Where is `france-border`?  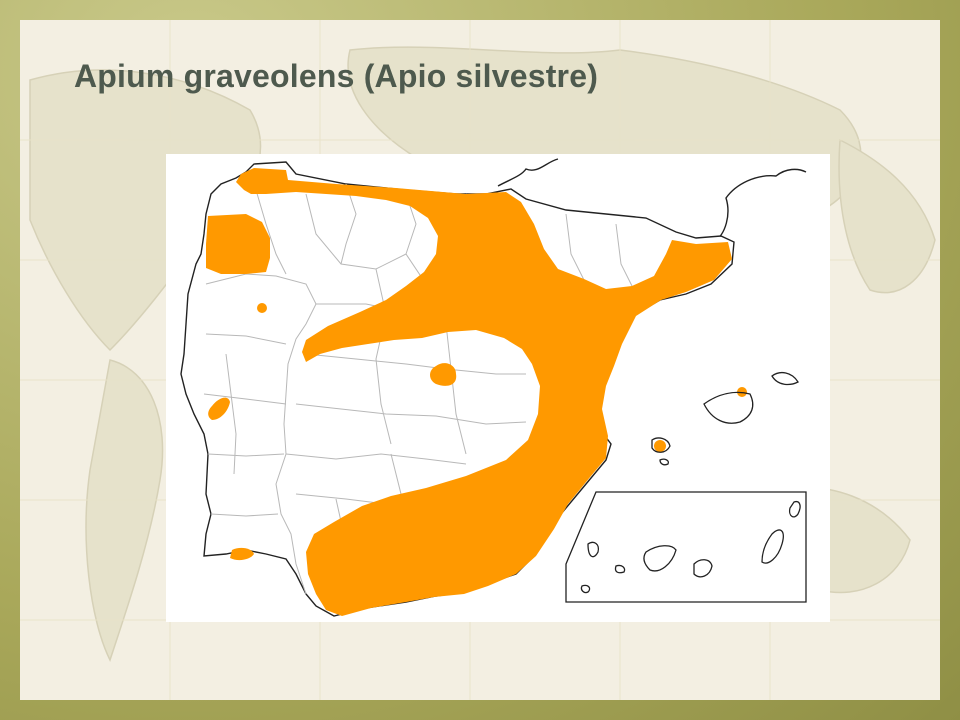 france-border is located at coordinates (652, 200).